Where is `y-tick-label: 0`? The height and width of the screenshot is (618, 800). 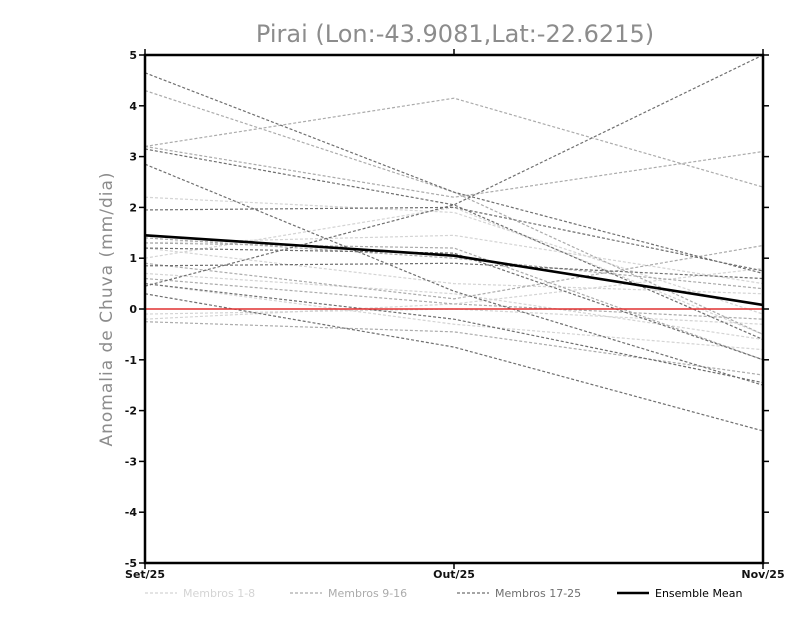
y-tick-label: 0 is located at coordinates (133, 309).